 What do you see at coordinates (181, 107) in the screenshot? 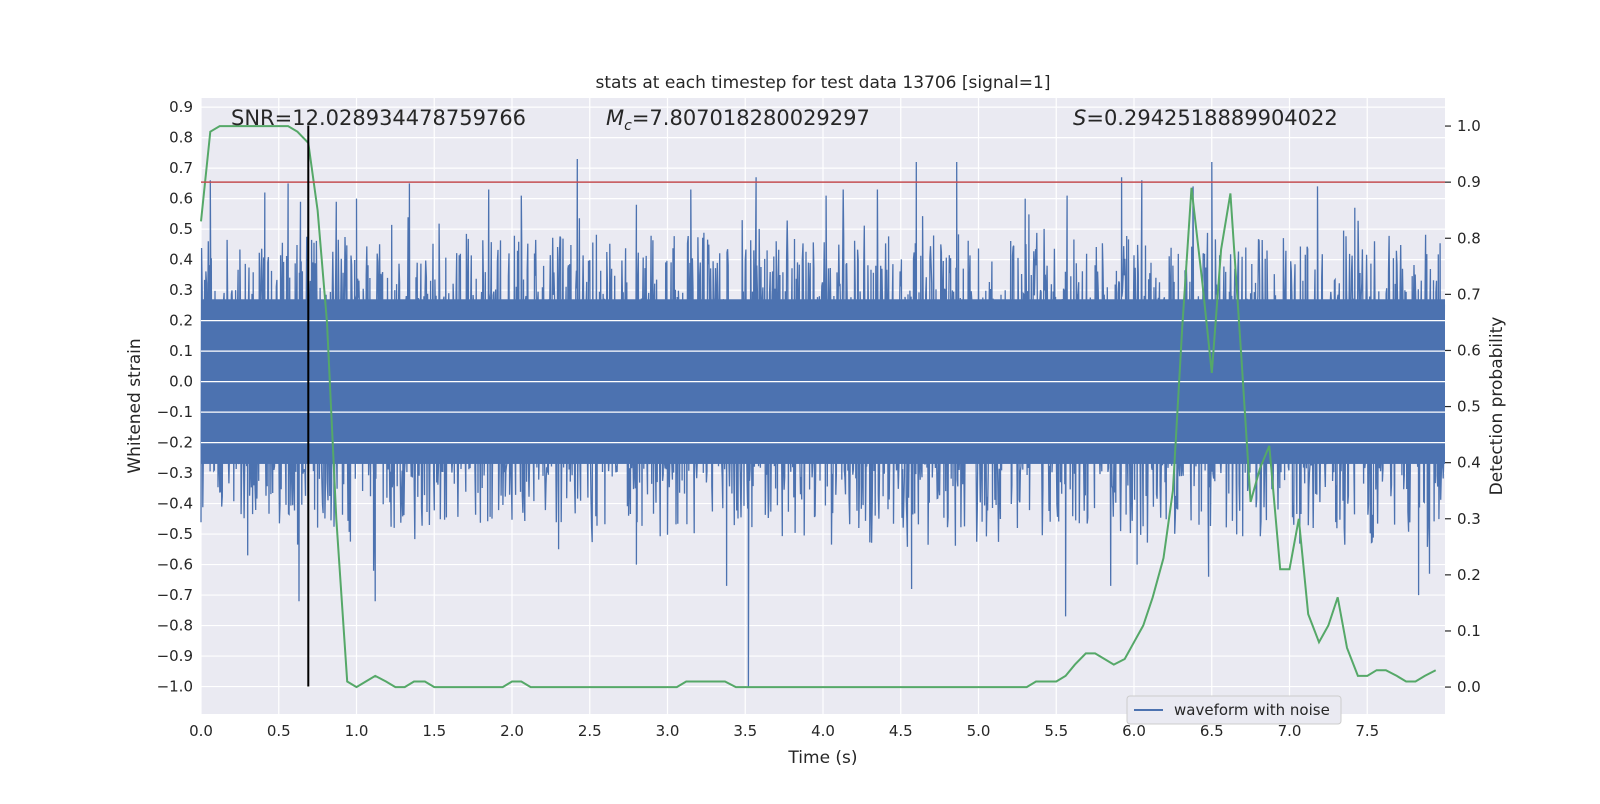
I see `y-left-tick-label: 0.9` at bounding box center [181, 107].